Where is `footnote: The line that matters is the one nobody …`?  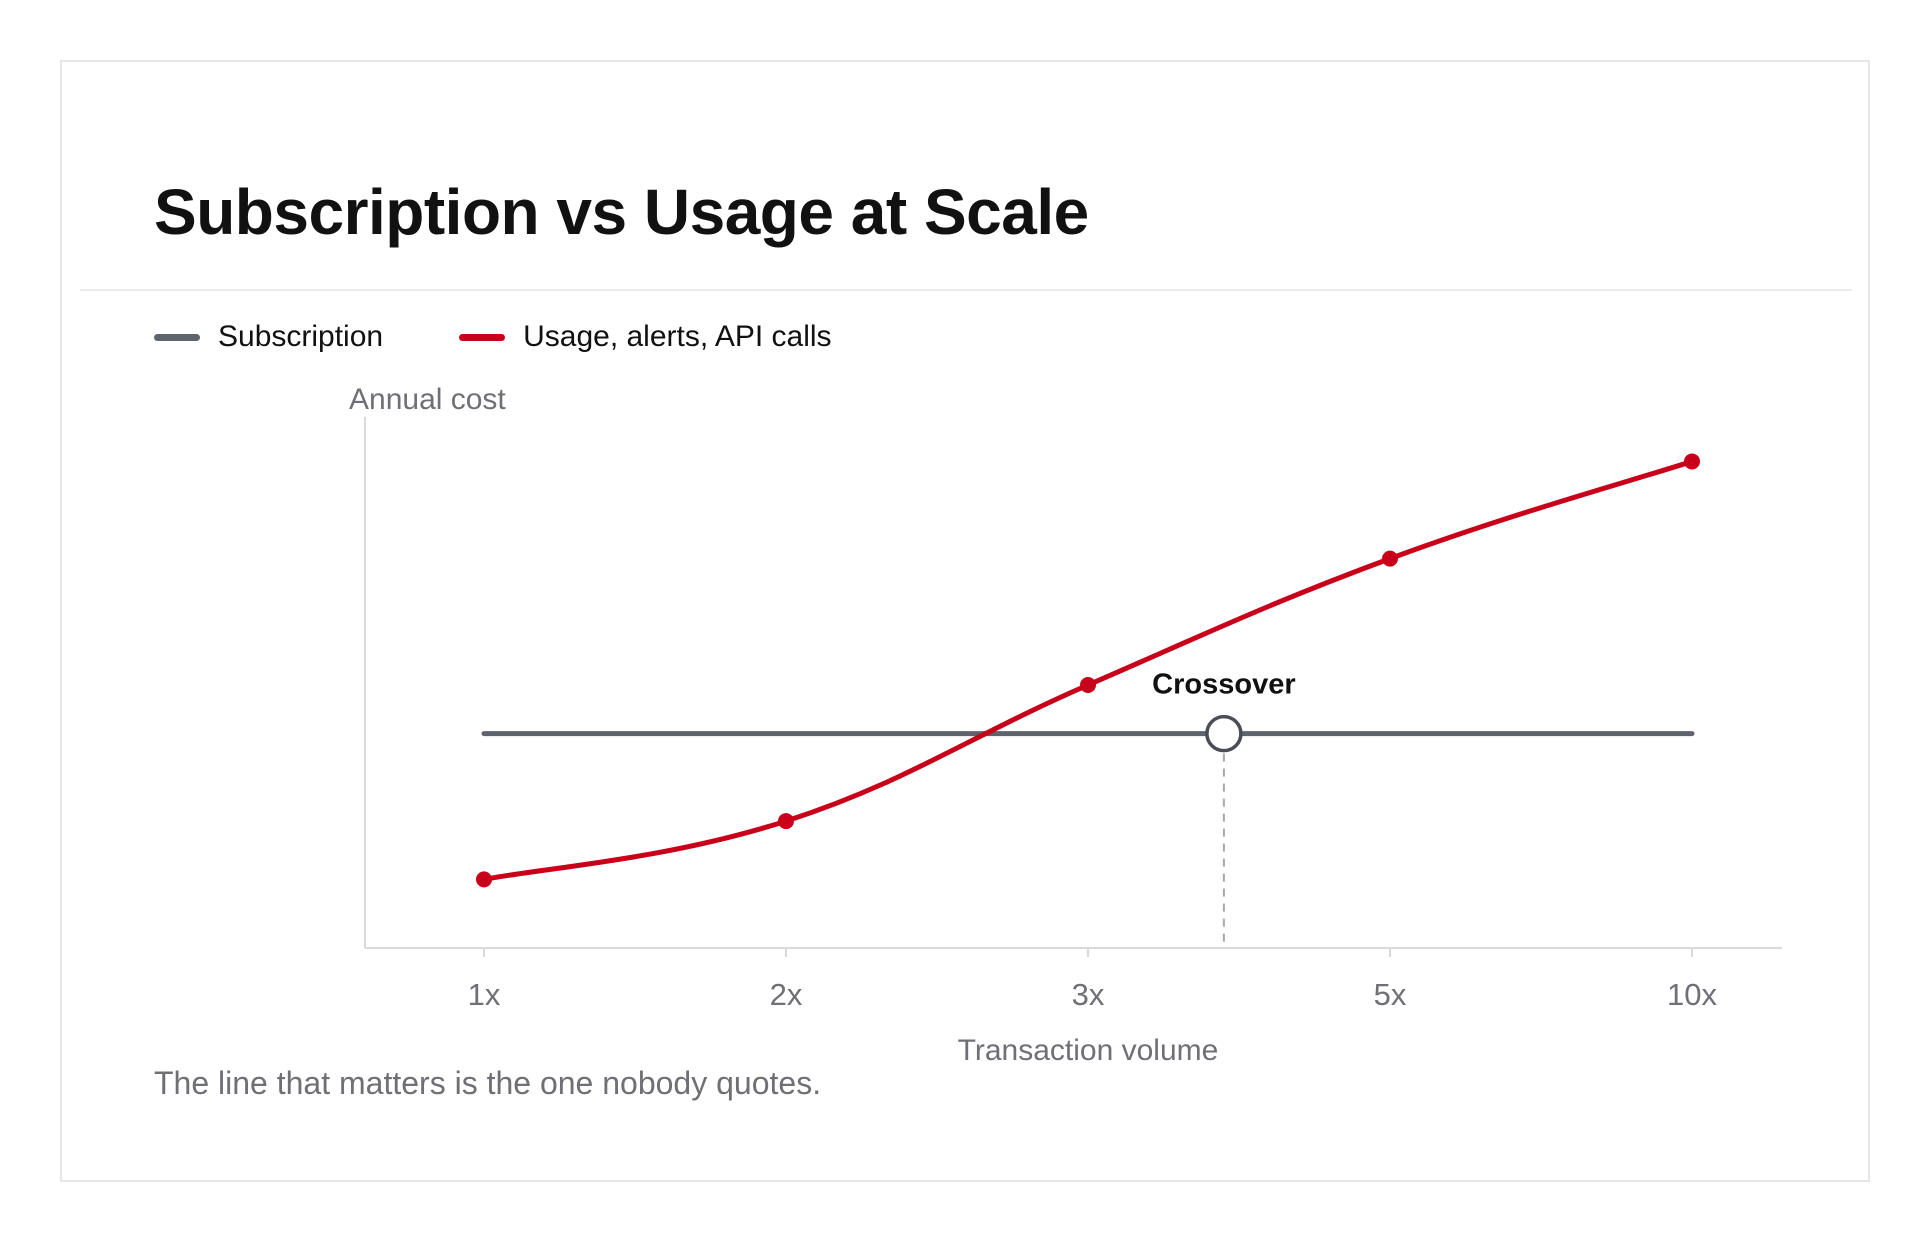
footnote: The line that matters is the one nobody … is located at coordinates (488, 1083).